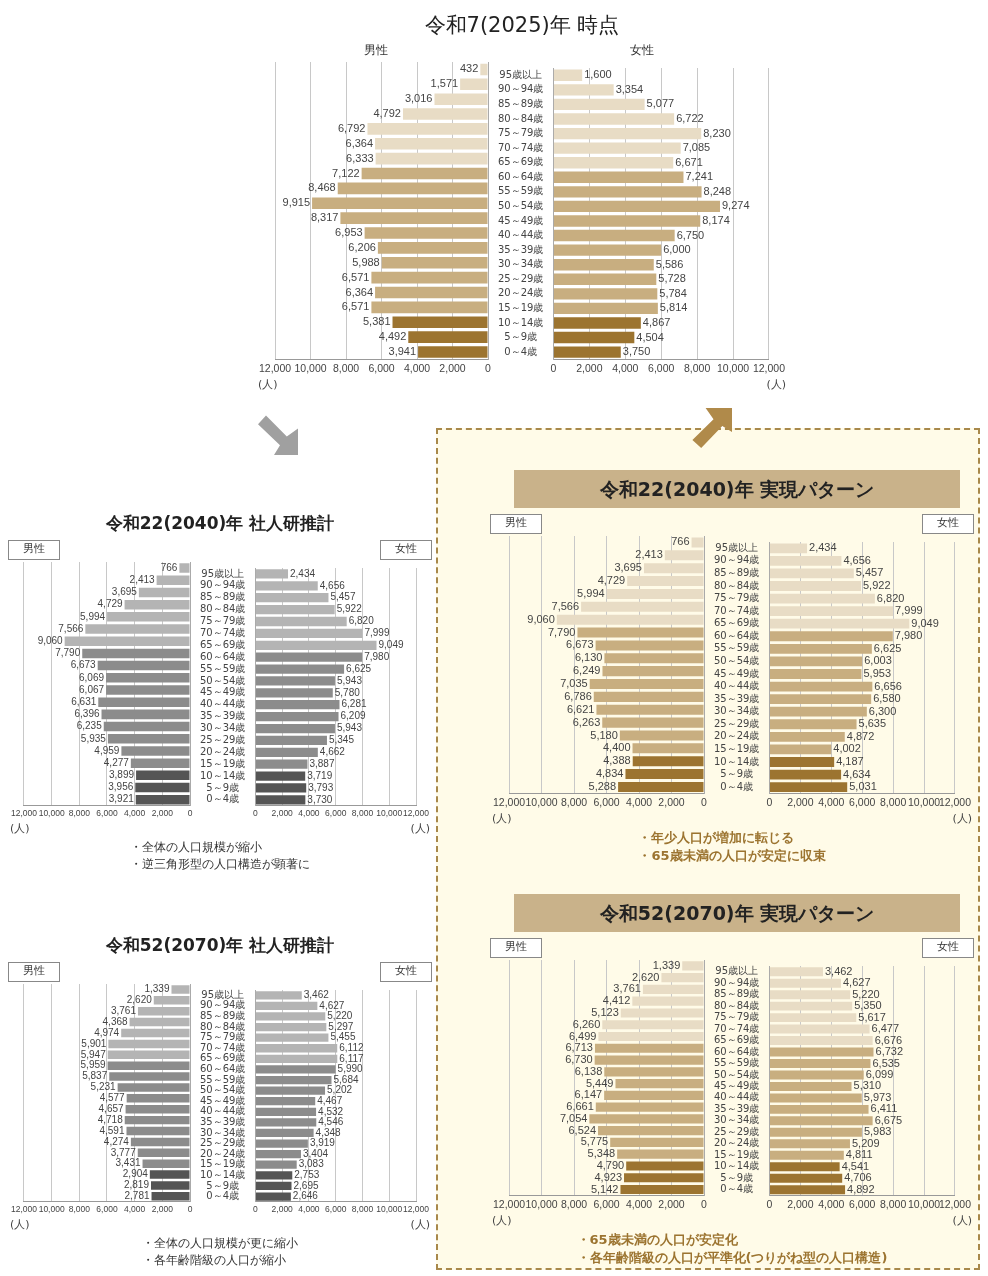 Image resolution: width=988 pixels, height=1276 pixels. I want to click on data-label: 5,935, so click(93, 738).